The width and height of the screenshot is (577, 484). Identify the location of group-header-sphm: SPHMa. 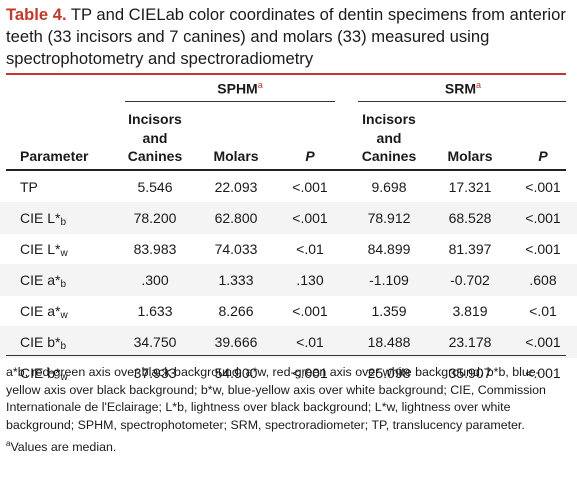
(240, 88).